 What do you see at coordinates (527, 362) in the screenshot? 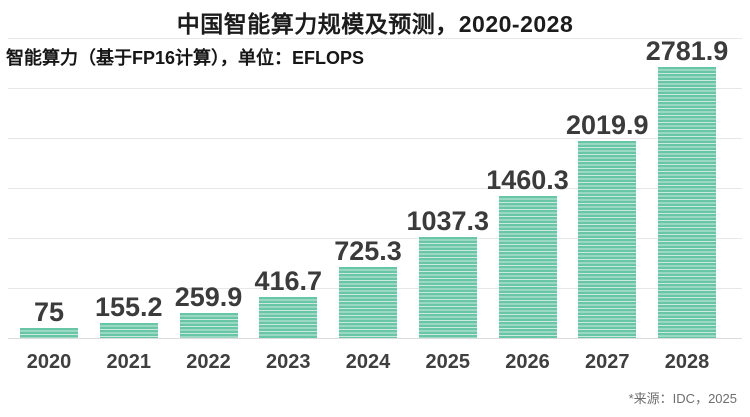
I see `x-axis-label-2026: 2026` at bounding box center [527, 362].